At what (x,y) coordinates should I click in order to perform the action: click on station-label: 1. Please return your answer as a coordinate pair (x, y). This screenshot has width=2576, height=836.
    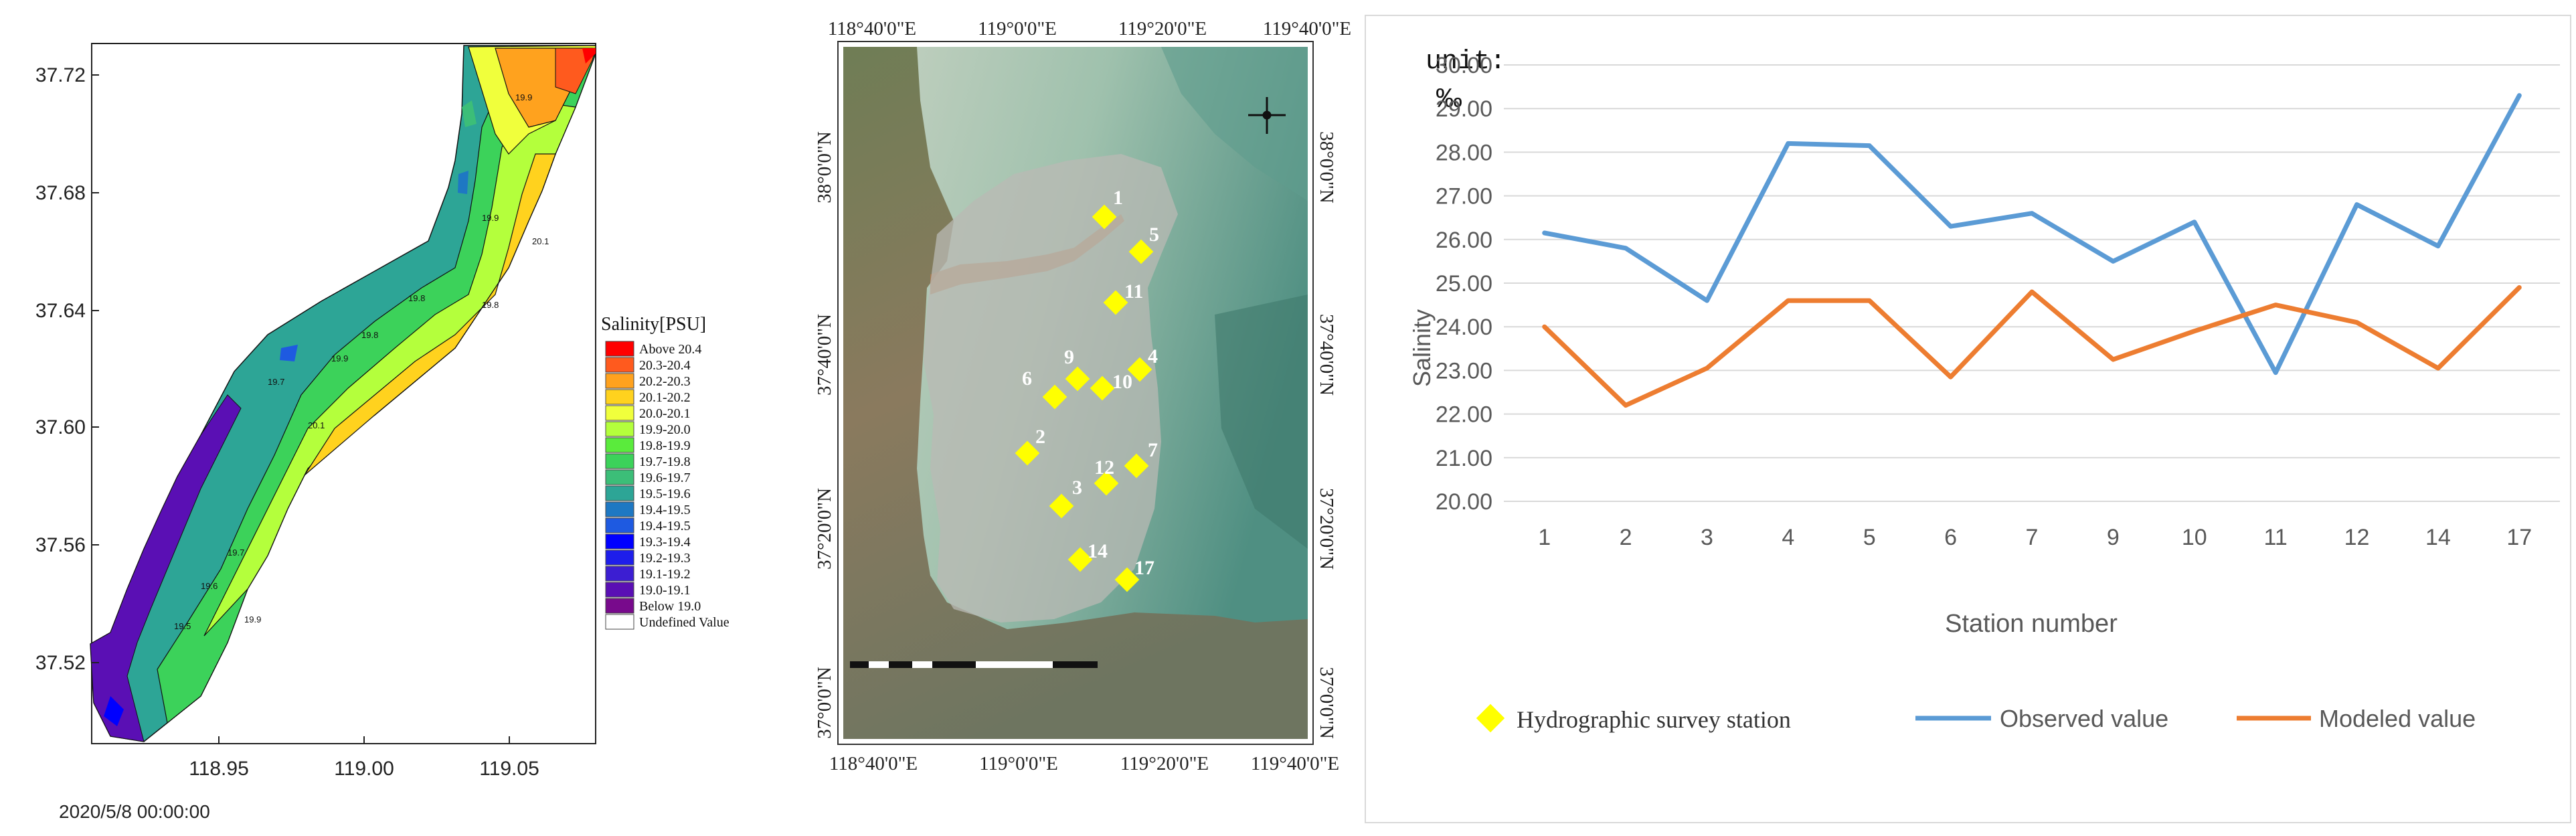
    Looking at the image, I should click on (1118, 198).